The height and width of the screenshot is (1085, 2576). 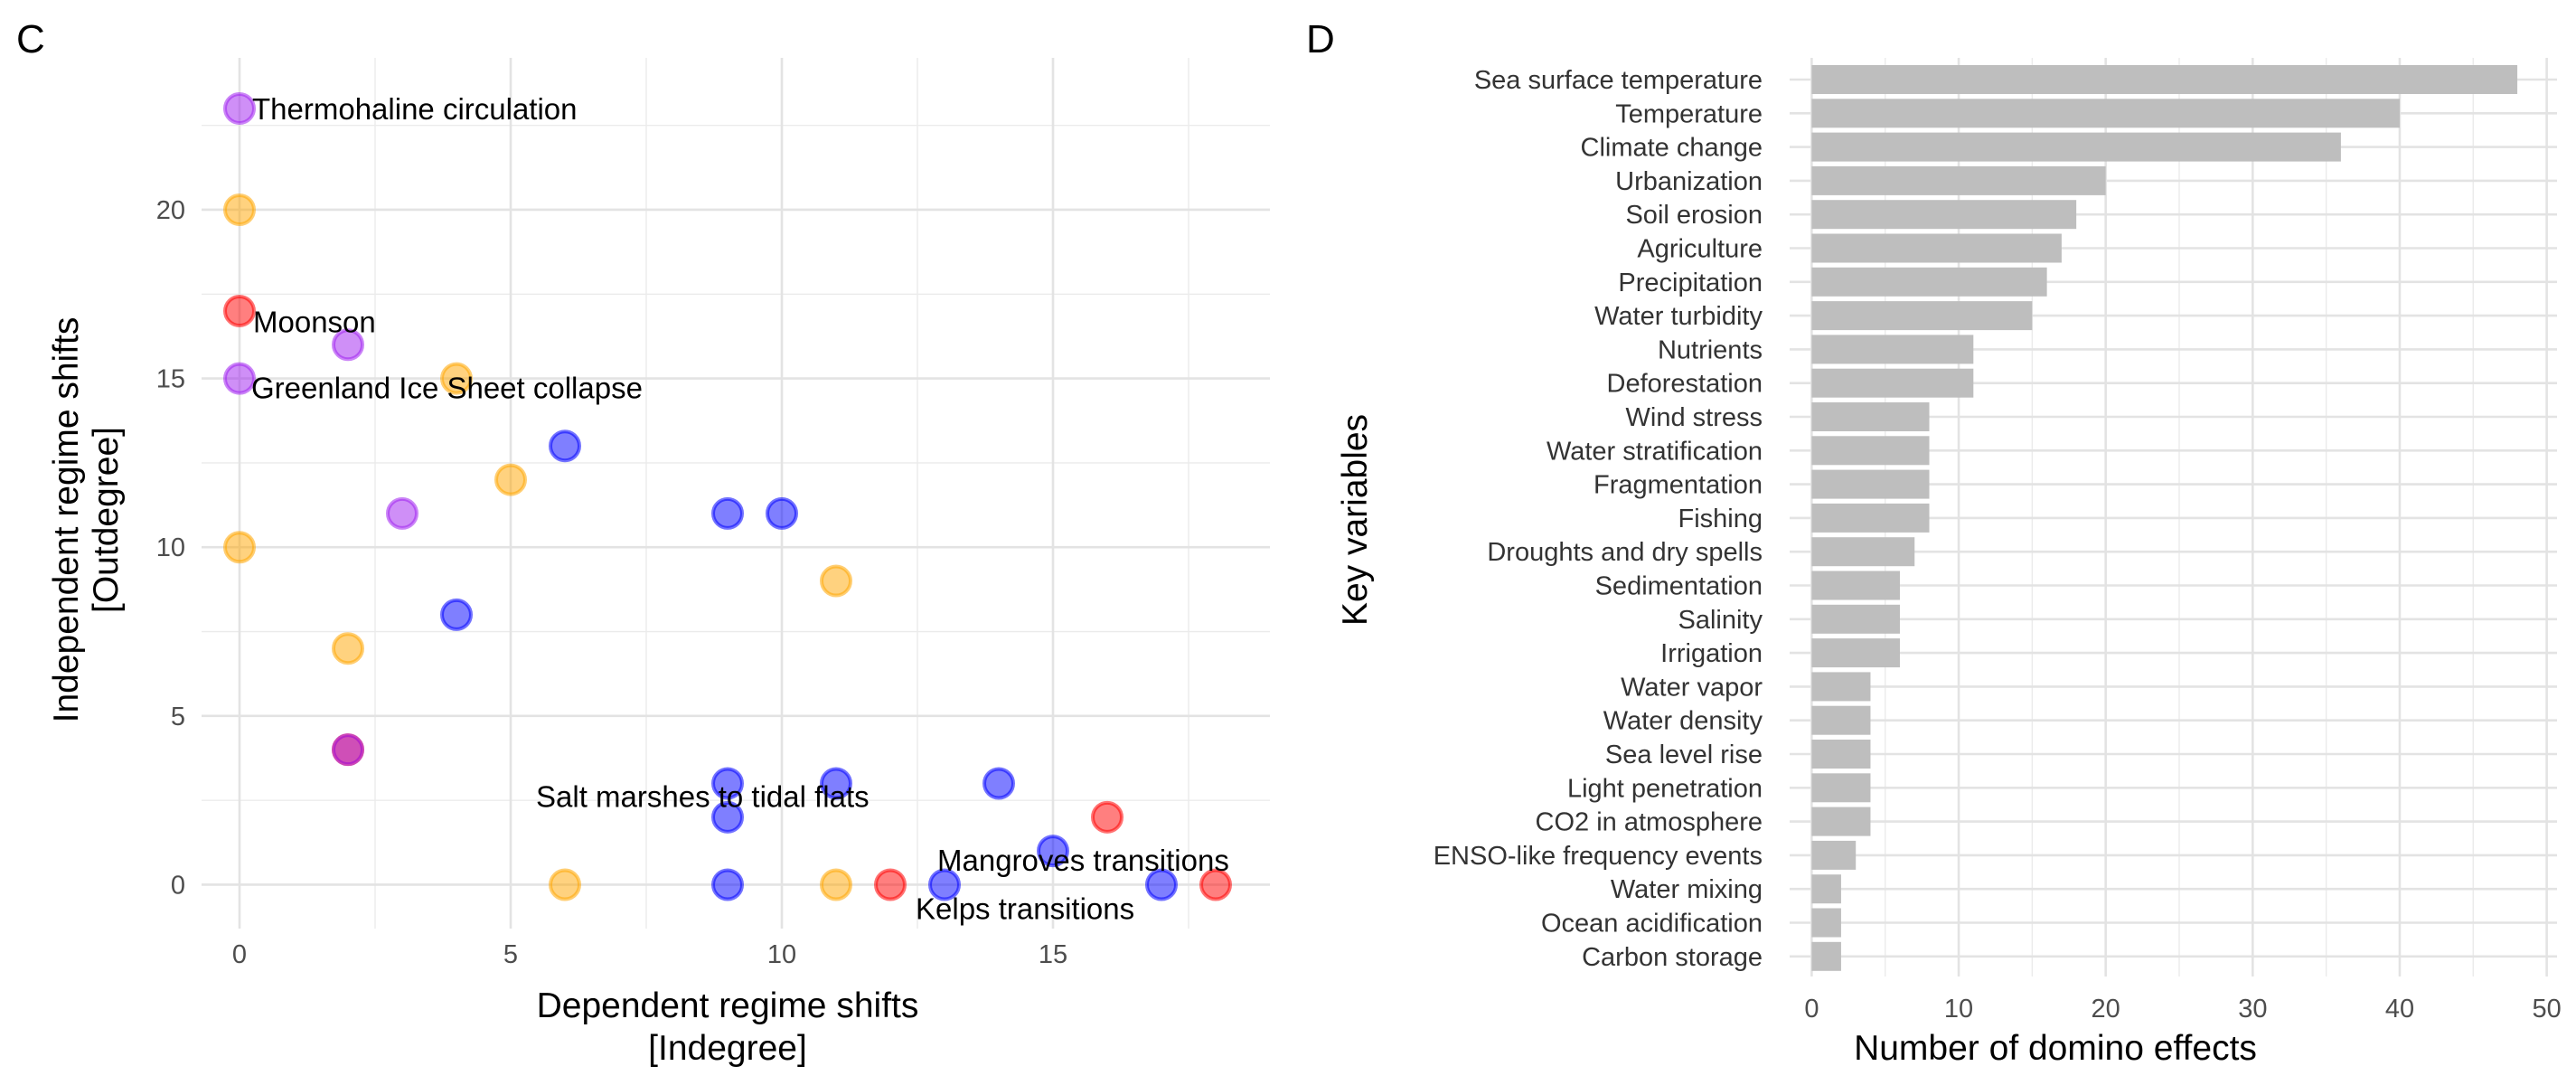 What do you see at coordinates (1665, 789) in the screenshot?
I see `bar-category-label: Light penetration` at bounding box center [1665, 789].